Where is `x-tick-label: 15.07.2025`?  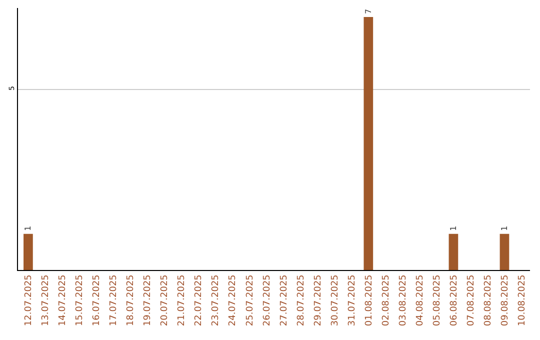 x-tick-label: 15.07.2025 is located at coordinates (80, 300).